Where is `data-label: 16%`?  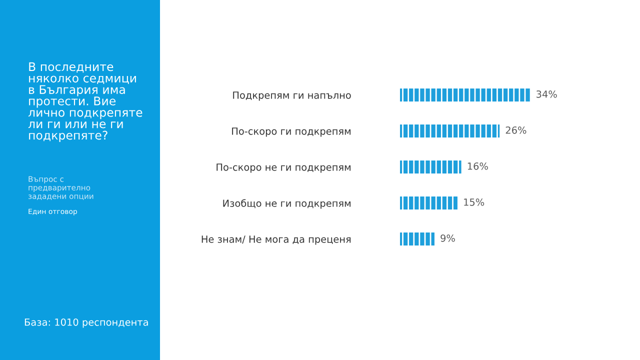 data-label: 16% is located at coordinates (478, 166).